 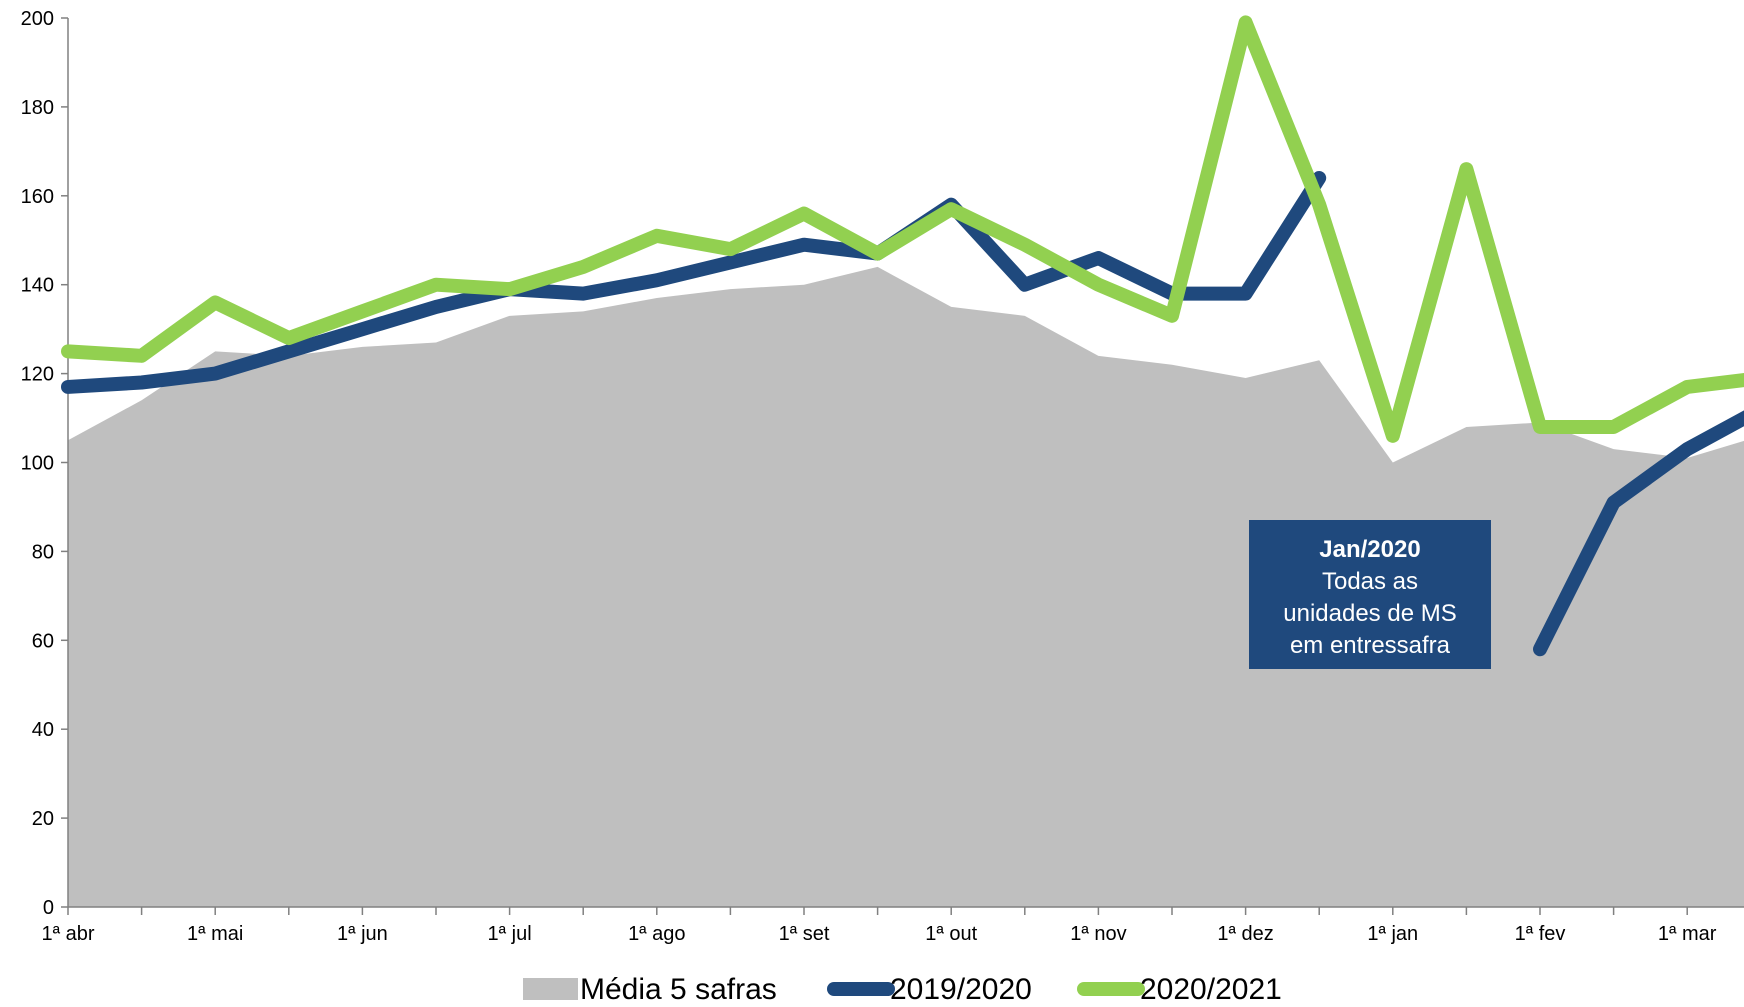 What do you see at coordinates (68, 934) in the screenshot?
I see `x-tick-label: 1ª abr` at bounding box center [68, 934].